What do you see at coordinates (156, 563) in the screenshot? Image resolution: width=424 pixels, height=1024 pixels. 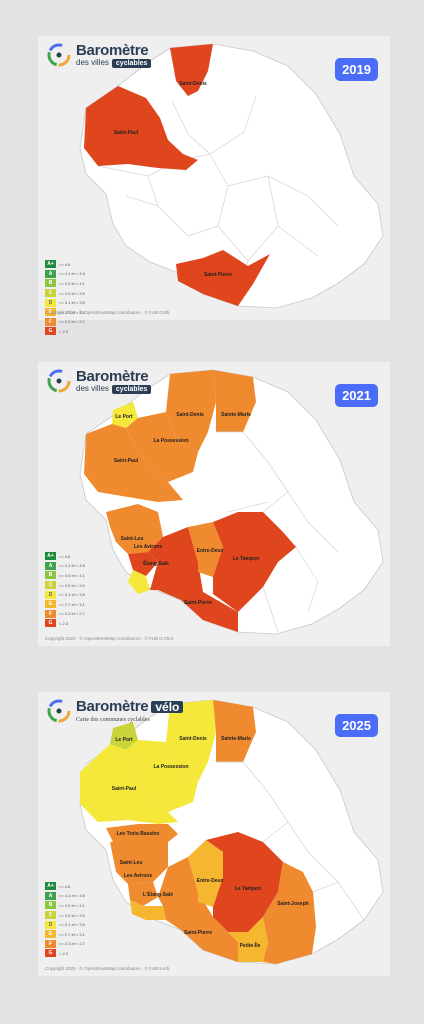 I see `label-etang-sale: Étang-Salé` at bounding box center [156, 563].